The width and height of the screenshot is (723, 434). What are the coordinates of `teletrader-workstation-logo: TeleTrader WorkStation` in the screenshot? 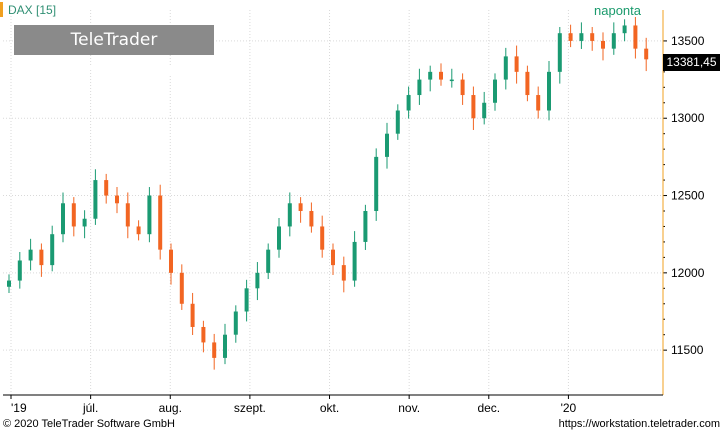 It's located at (114, 52).